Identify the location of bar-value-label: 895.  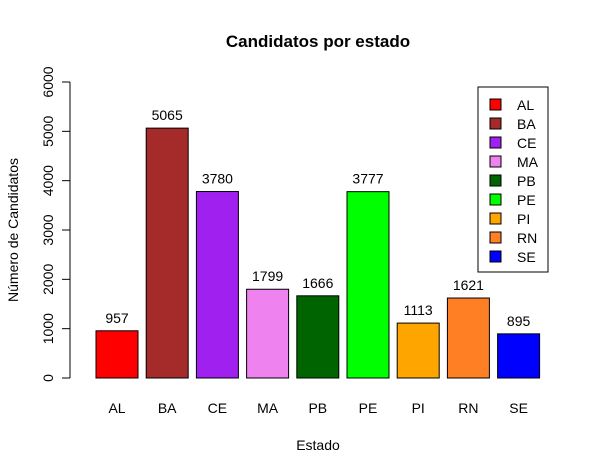
(519, 321).